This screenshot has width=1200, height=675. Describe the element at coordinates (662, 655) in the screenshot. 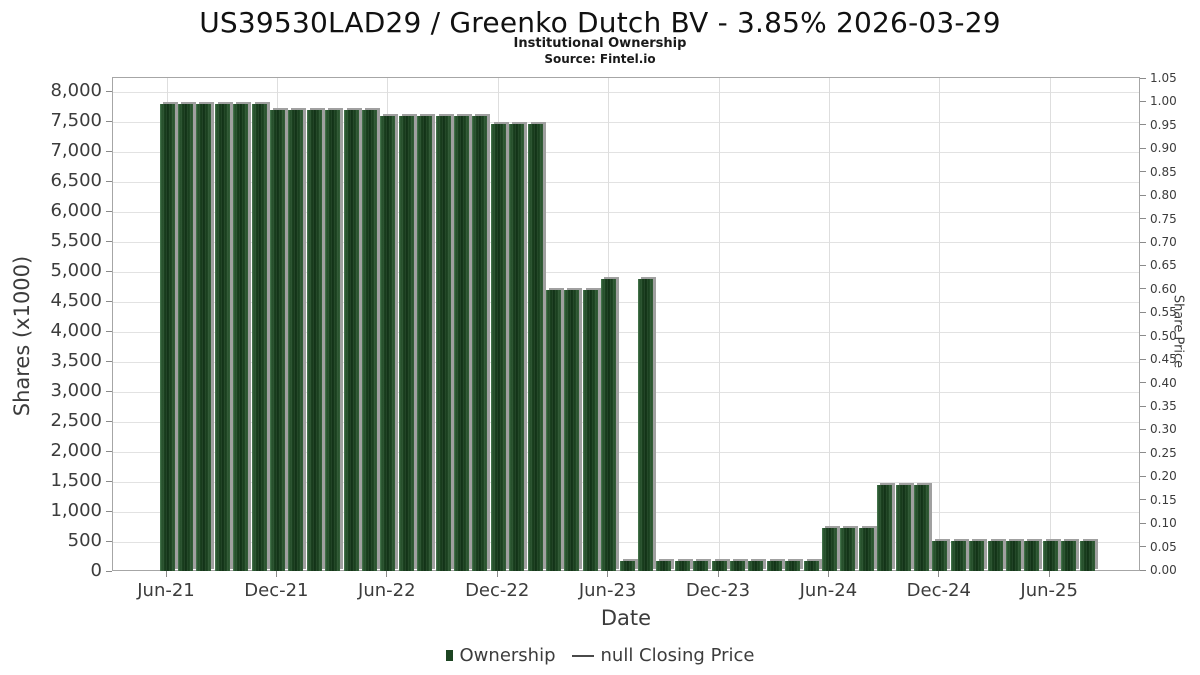

I see `legend-item-closing-price: null Closing Price` at that location.